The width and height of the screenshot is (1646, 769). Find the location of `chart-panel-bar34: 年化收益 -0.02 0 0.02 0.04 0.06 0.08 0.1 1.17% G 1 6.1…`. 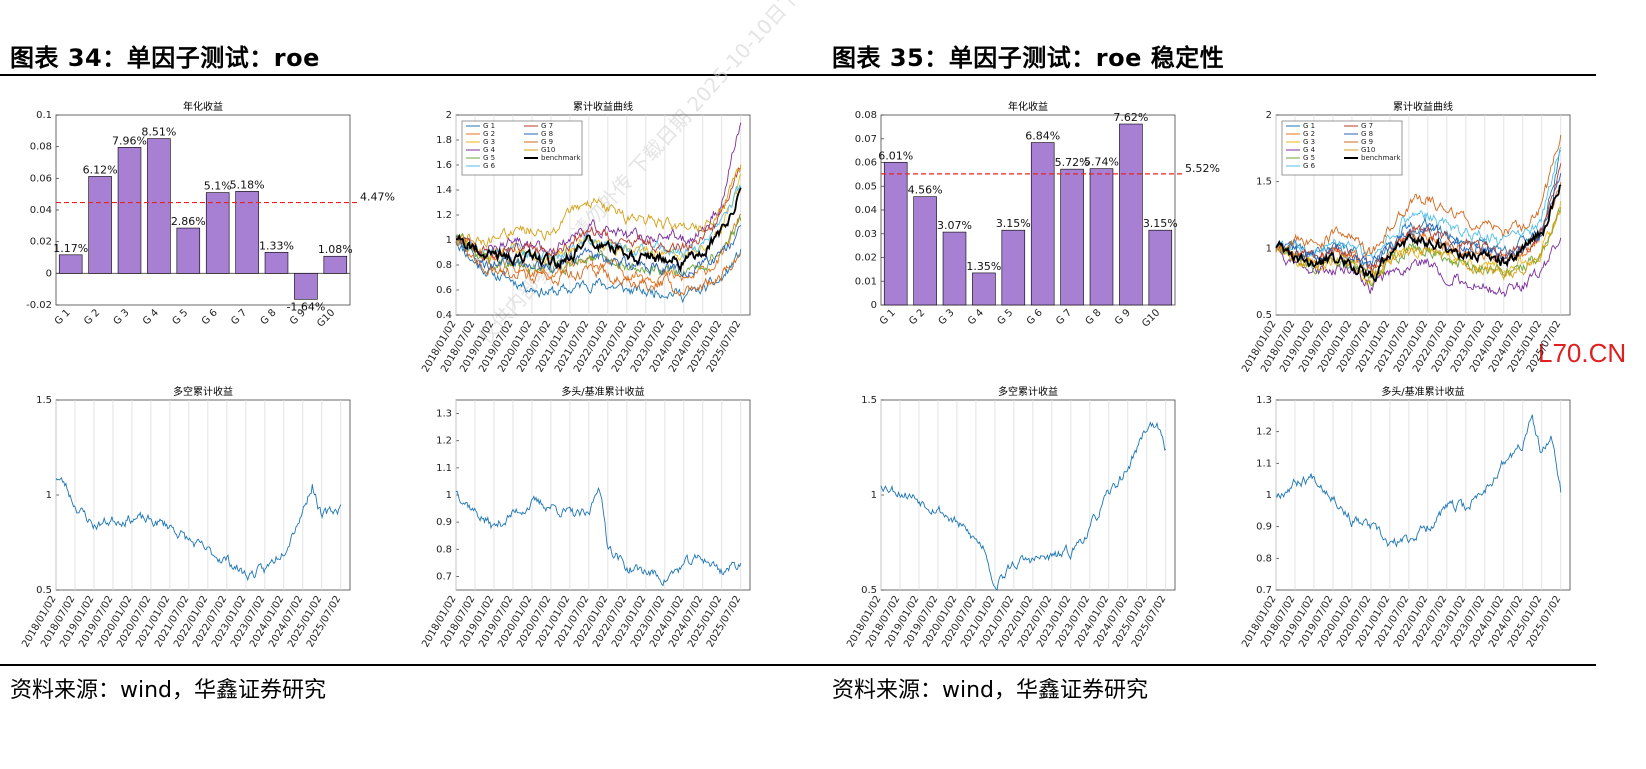

chart-panel-bar34: 年化收益 -0.02 0 0.02 0.04 0.06 0.08 0.1 1.17% G 1 6.1… is located at coordinates (207, 217).